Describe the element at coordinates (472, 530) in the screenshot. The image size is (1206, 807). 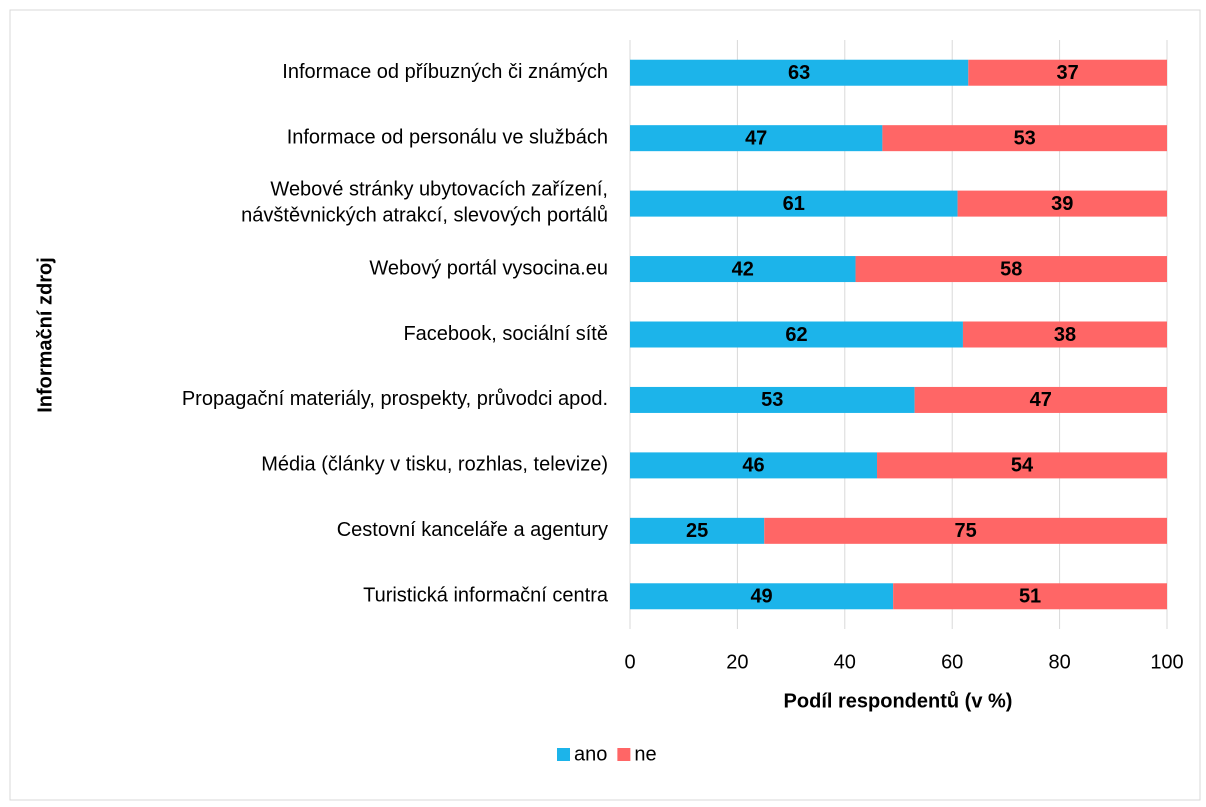
I see `y-tick-label: Cestovní kanceláře a agentury` at that location.